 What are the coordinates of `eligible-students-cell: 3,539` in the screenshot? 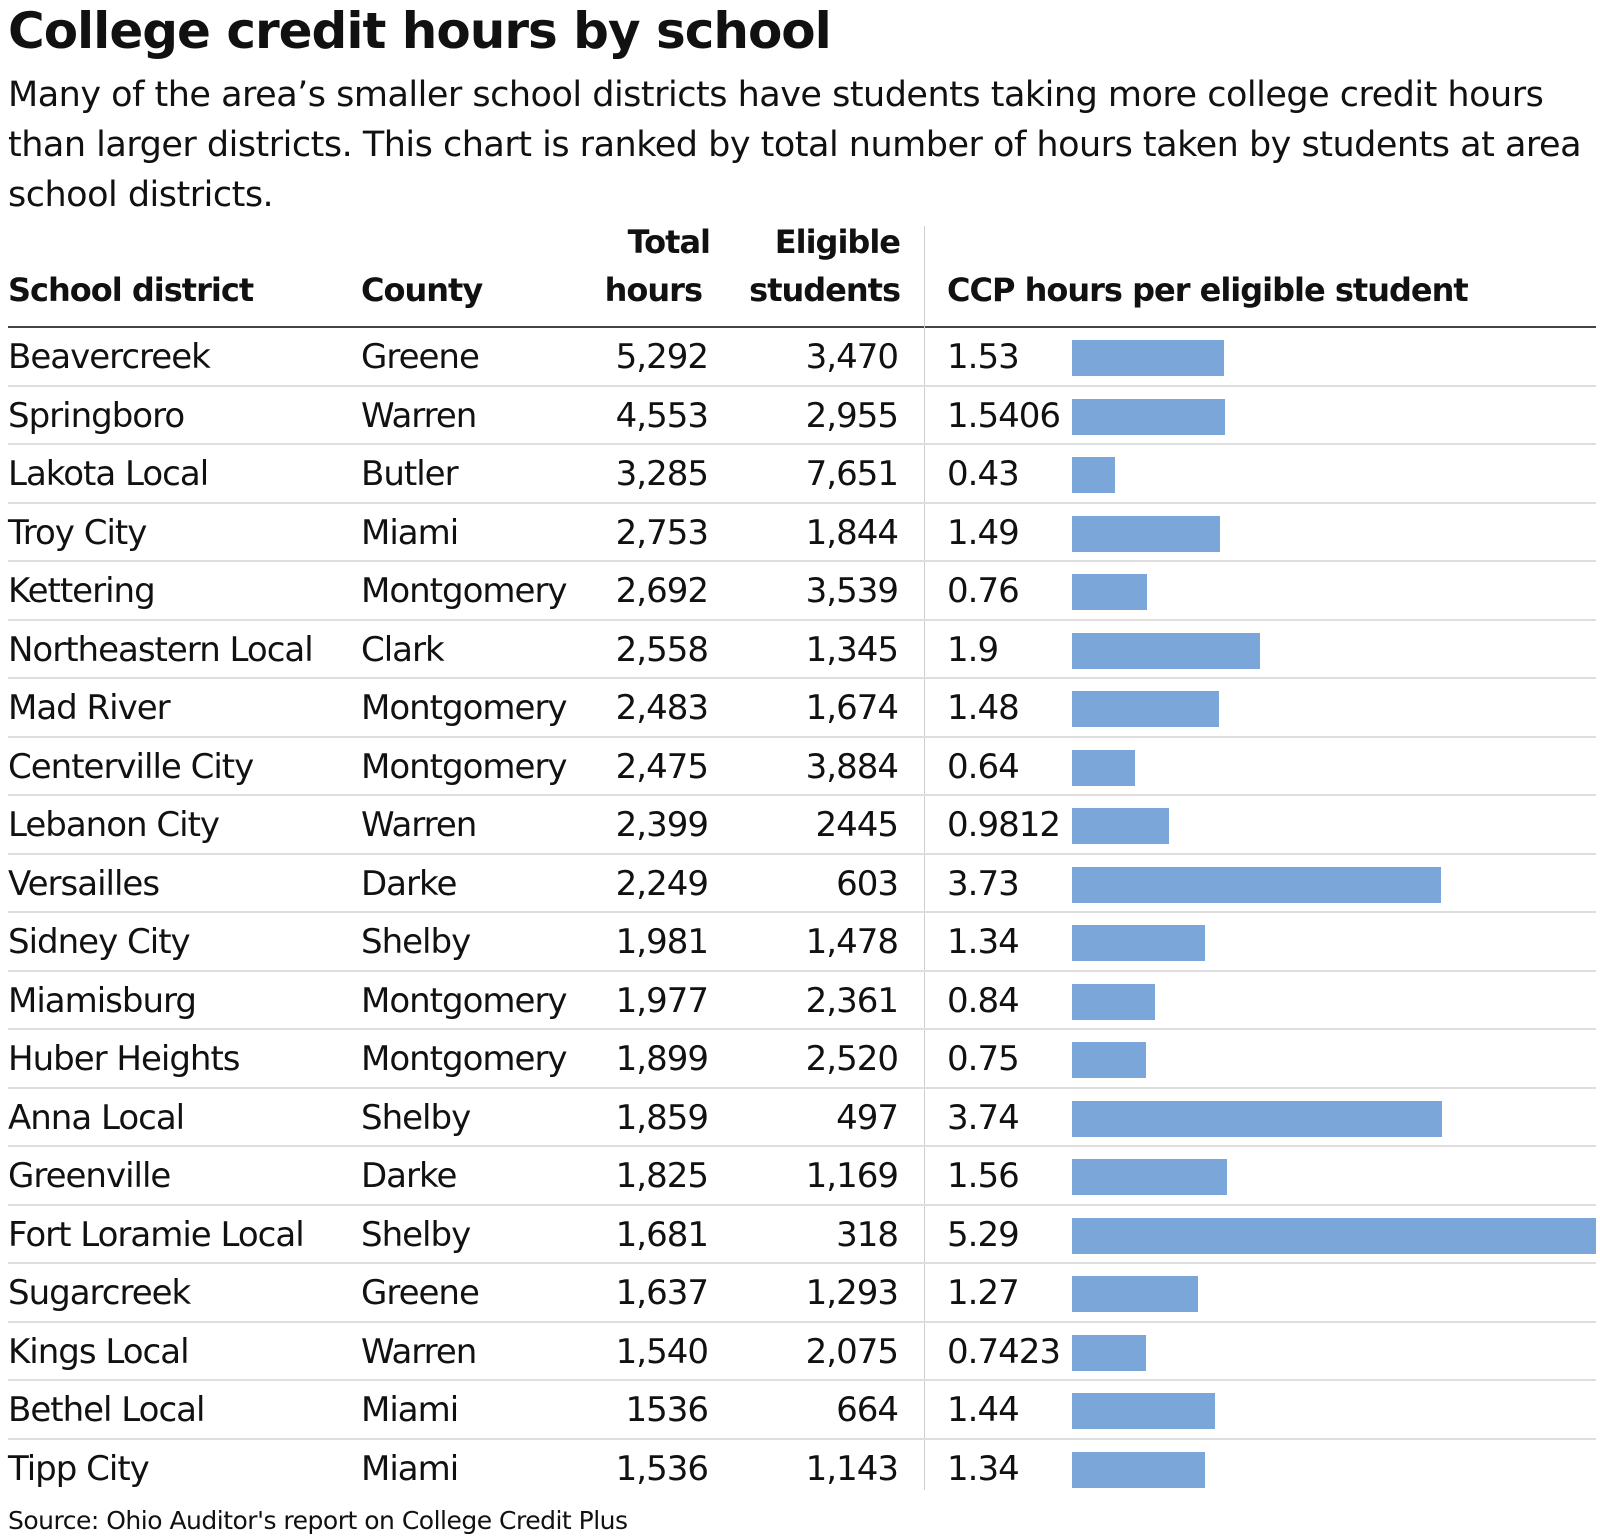 It's located at (852, 591).